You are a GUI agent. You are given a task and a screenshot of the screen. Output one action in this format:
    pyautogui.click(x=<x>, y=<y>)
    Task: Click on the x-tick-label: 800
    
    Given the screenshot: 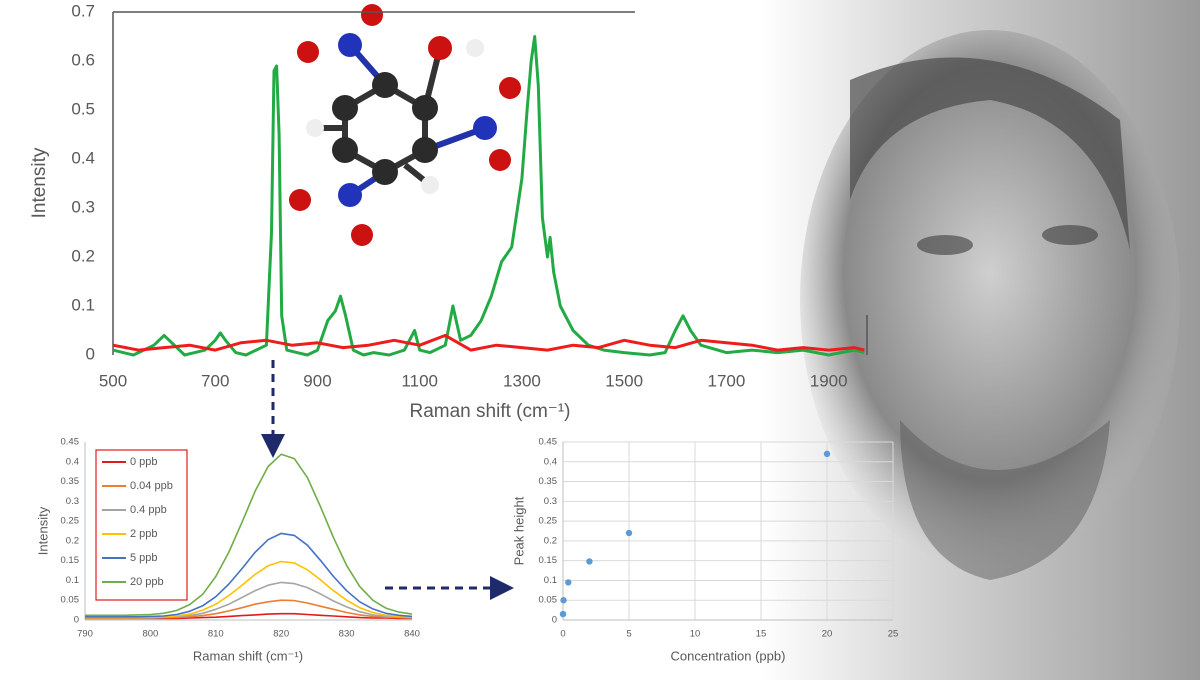 What is the action you would take?
    pyautogui.click(x=150, y=634)
    